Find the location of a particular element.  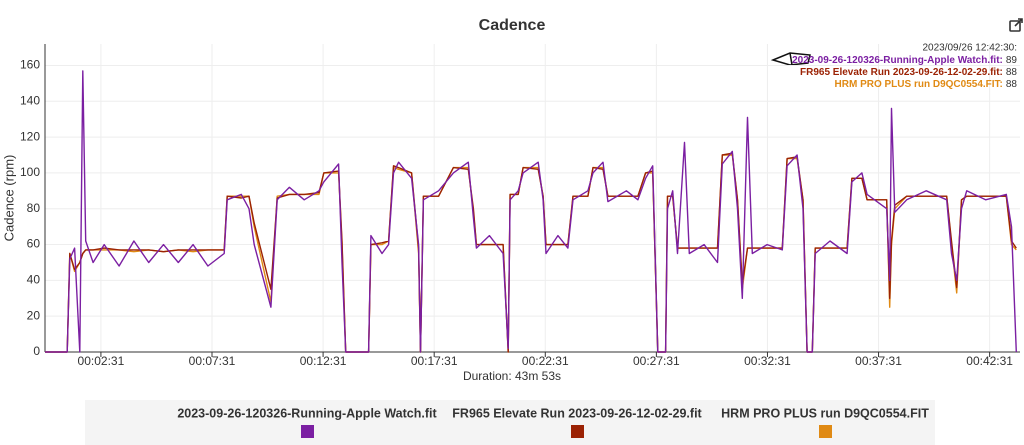

x-axis-label: Duration: 43m 53s is located at coordinates (512, 376).